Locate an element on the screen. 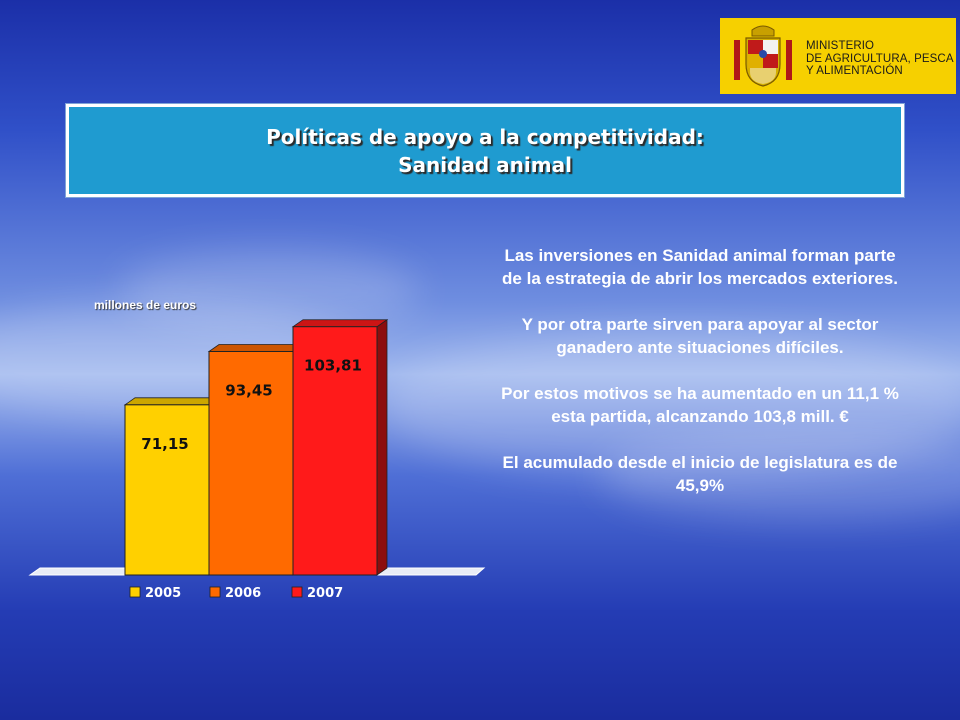 The width and height of the screenshot is (960, 720). legend-label-2007: 2007 is located at coordinates (325, 593).